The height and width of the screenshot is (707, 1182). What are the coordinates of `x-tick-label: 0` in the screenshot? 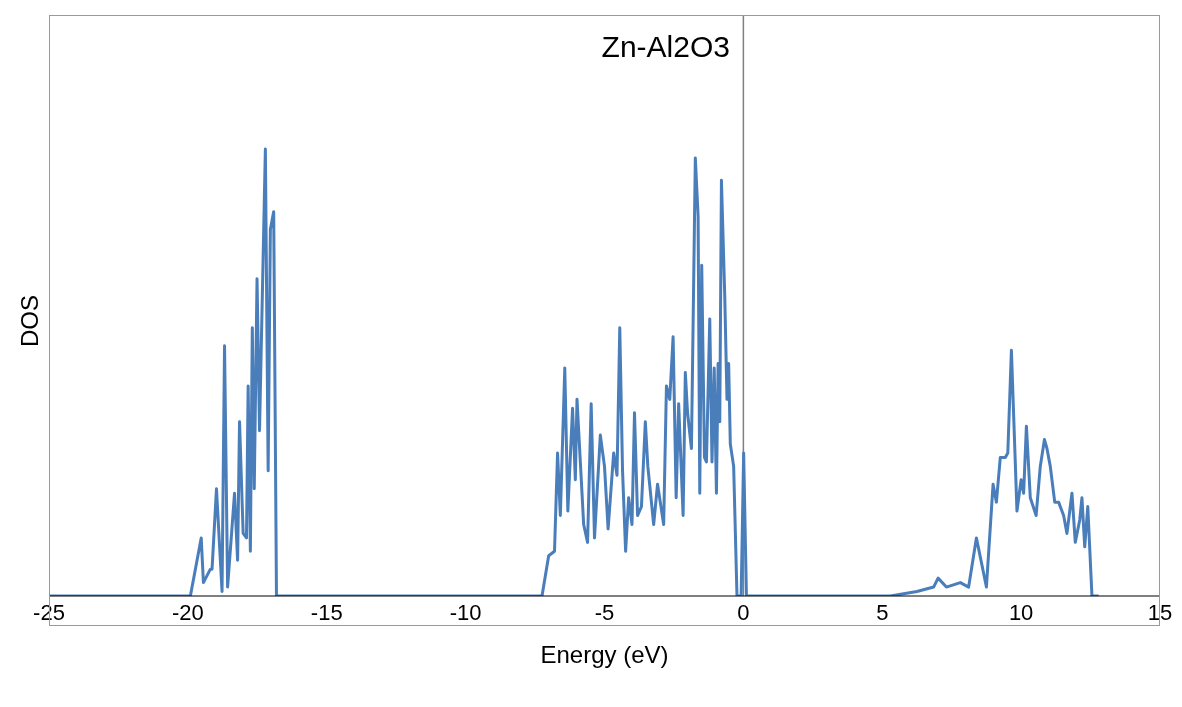 It's located at (743, 612).